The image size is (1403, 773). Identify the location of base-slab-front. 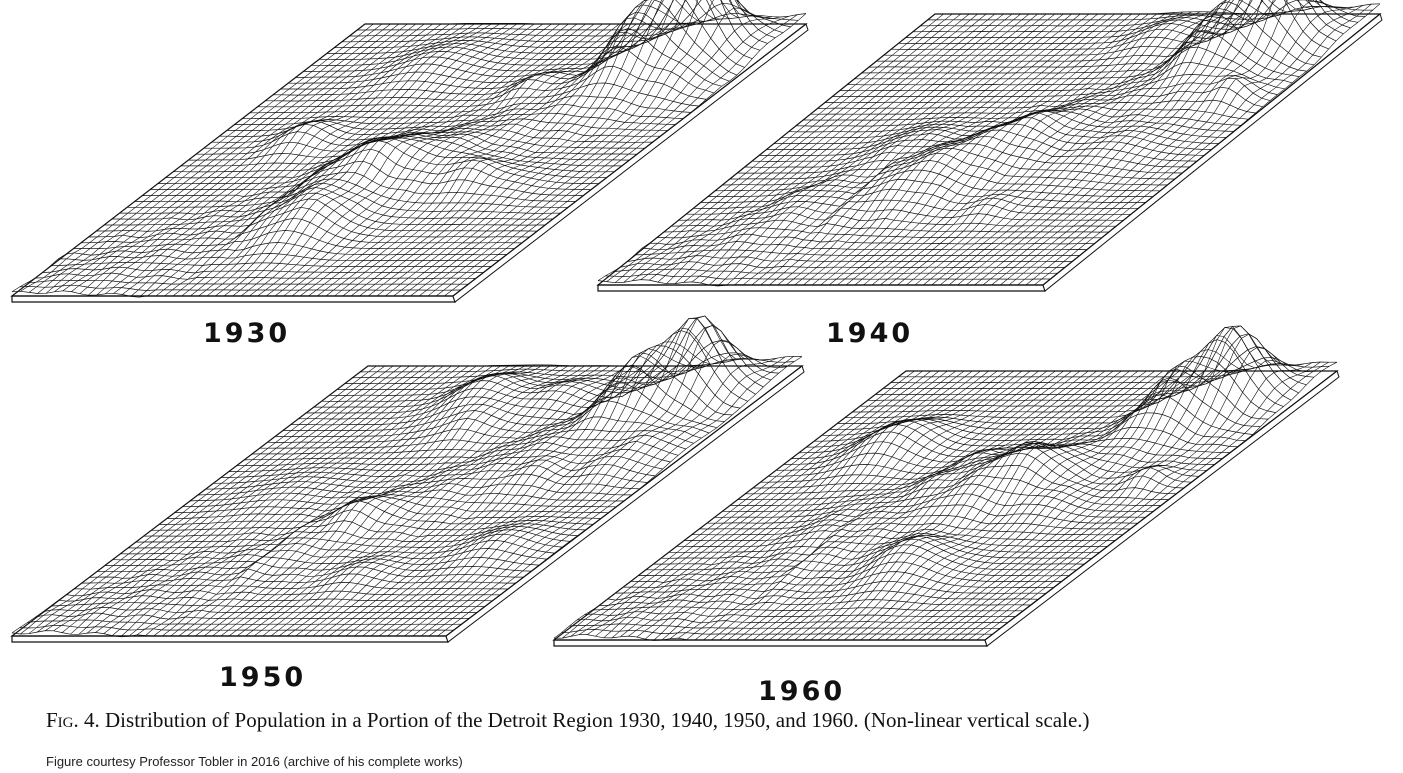
(770, 643).